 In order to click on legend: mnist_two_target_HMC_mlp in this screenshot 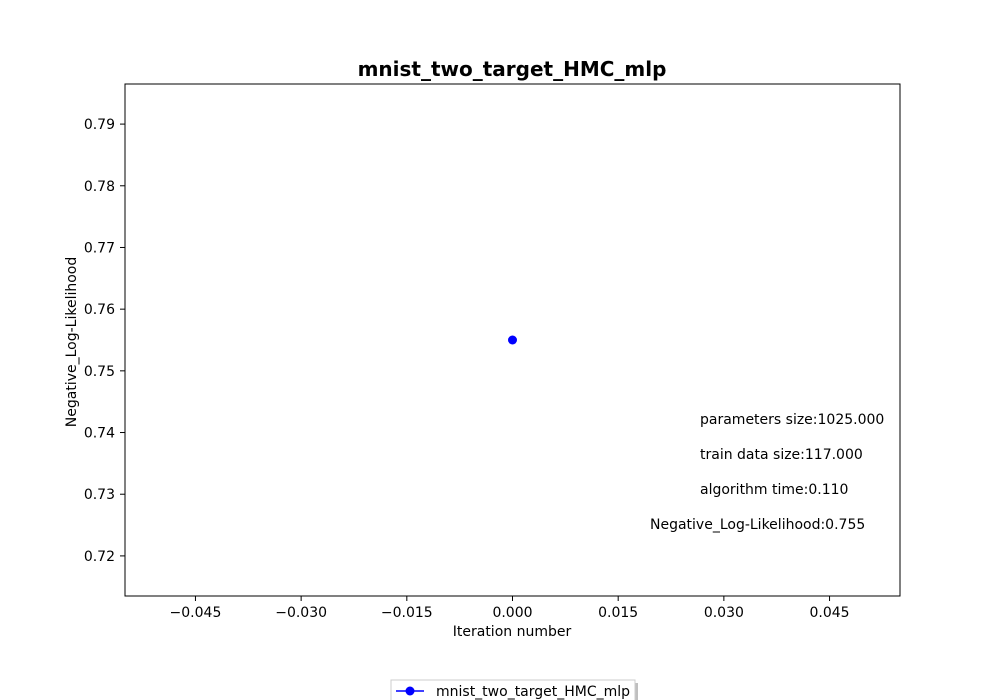, I will do `click(514, 689)`.